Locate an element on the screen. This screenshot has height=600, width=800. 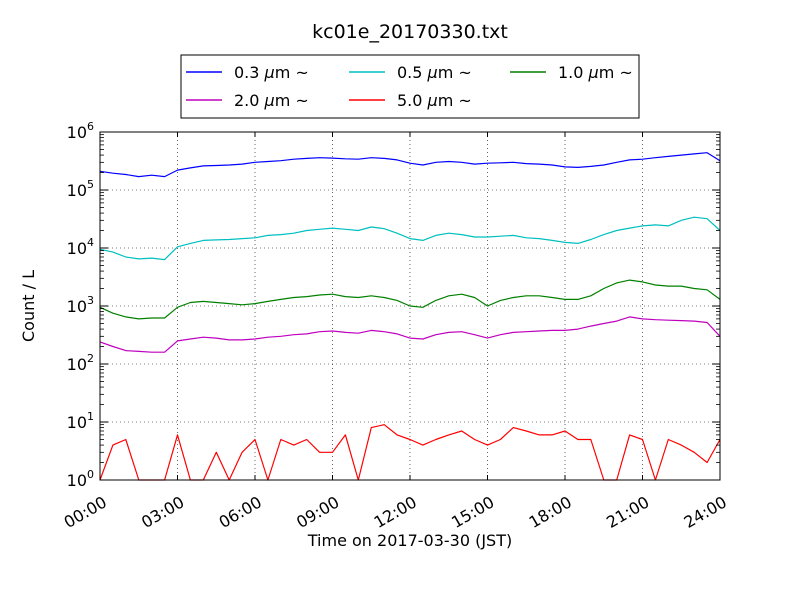
y-tick-label: 10⁴ is located at coordinates (80, 247).